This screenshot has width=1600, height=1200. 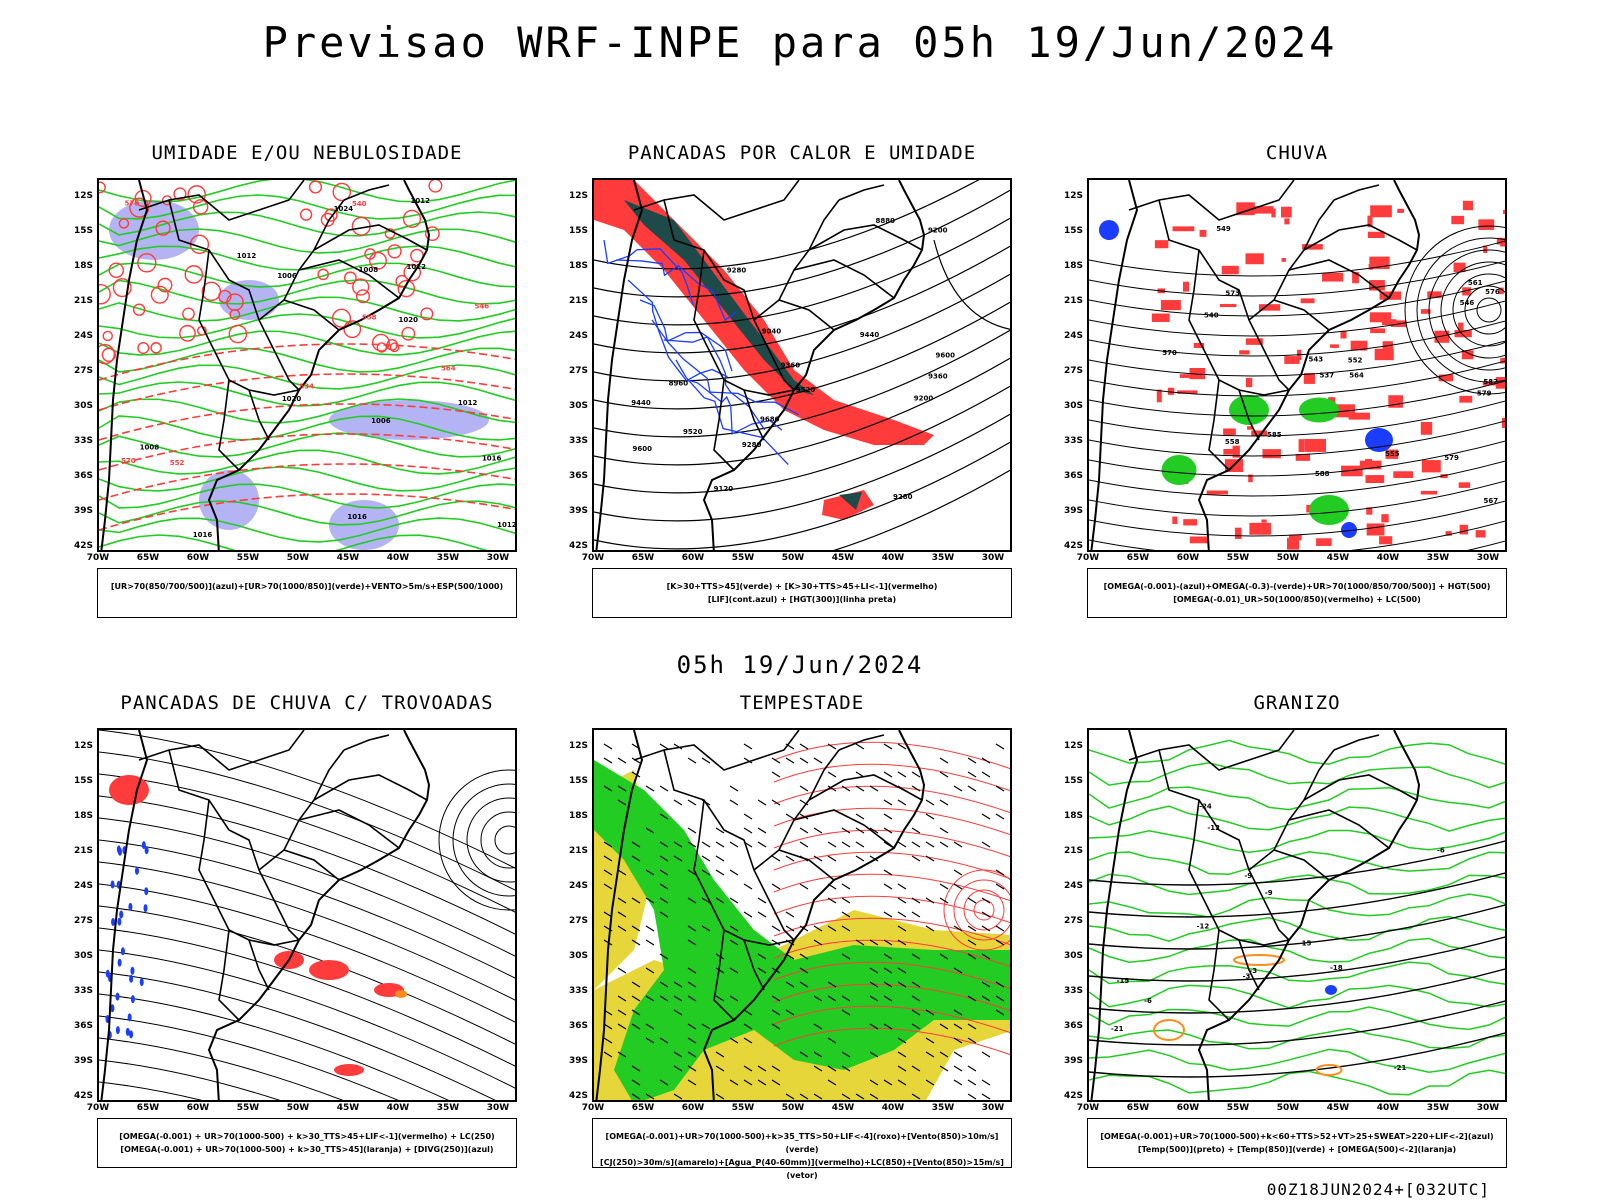 What do you see at coordinates (676, 290) in the screenshot?
I see `lifted-index-contour` at bounding box center [676, 290].